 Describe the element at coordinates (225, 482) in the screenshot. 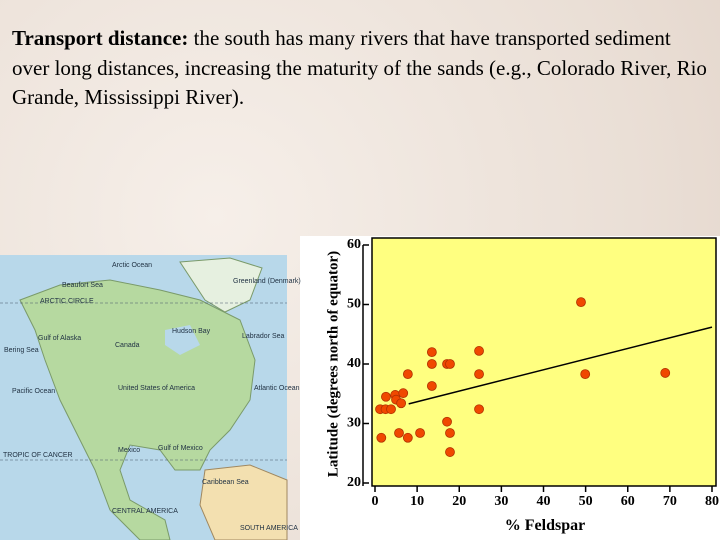

I see `map-label: Caribbean Sea` at that location.